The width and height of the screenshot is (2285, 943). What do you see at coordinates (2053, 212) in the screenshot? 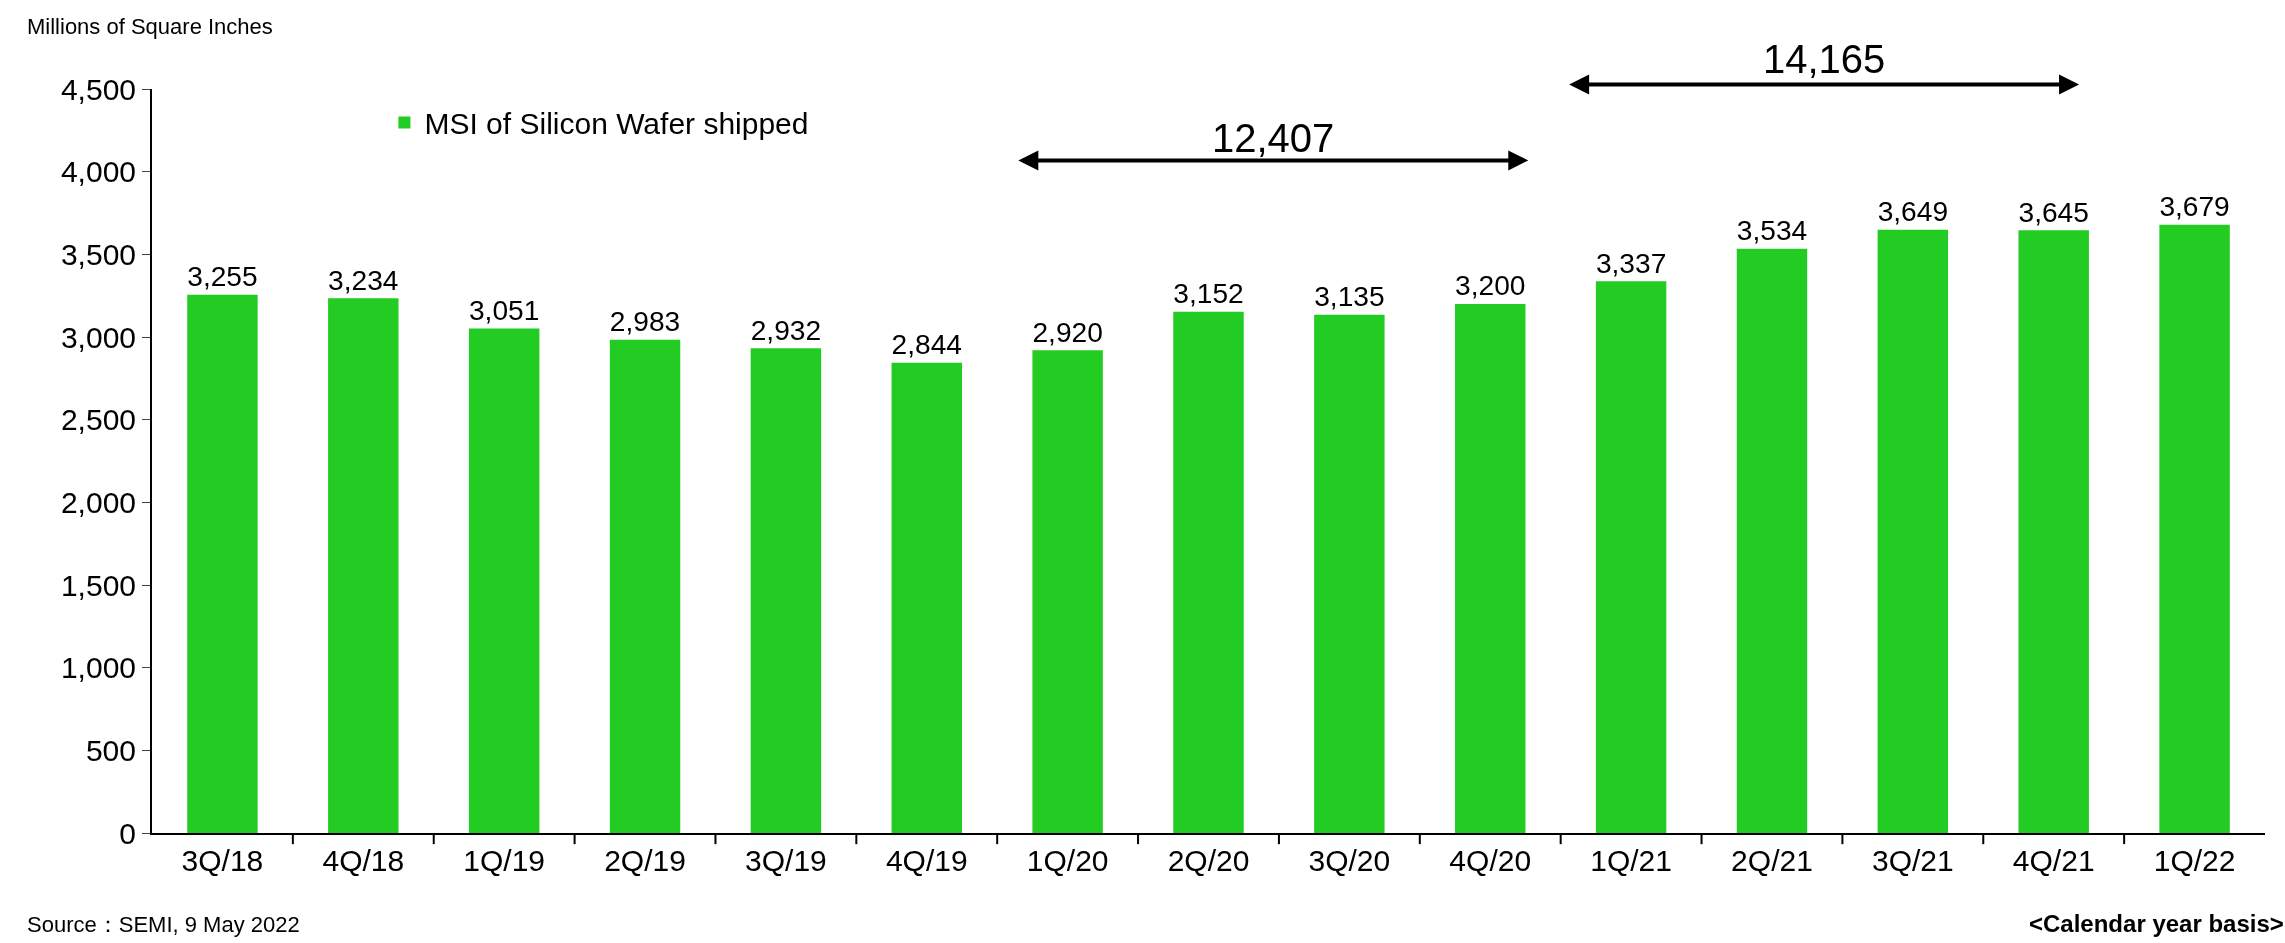
I see `data-label: 3,645` at bounding box center [2053, 212].